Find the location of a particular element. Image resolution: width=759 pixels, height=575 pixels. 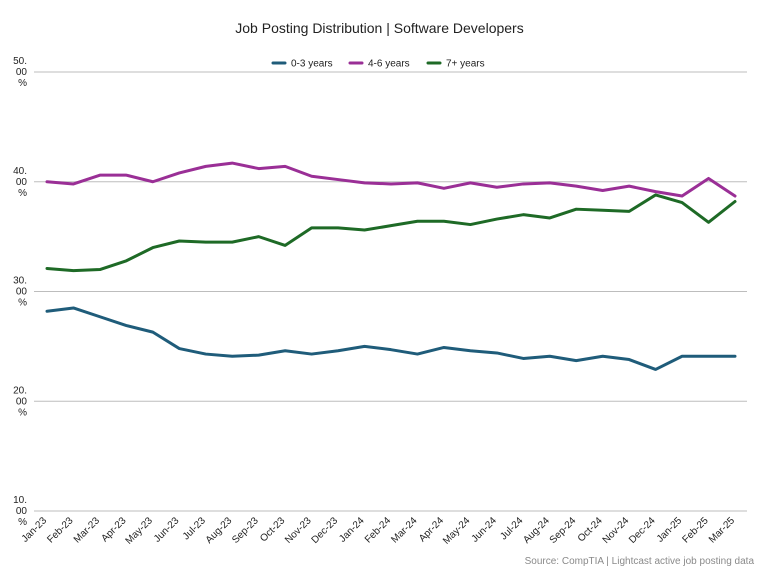

x-tick-label: May-23 is located at coordinates (140, 531).